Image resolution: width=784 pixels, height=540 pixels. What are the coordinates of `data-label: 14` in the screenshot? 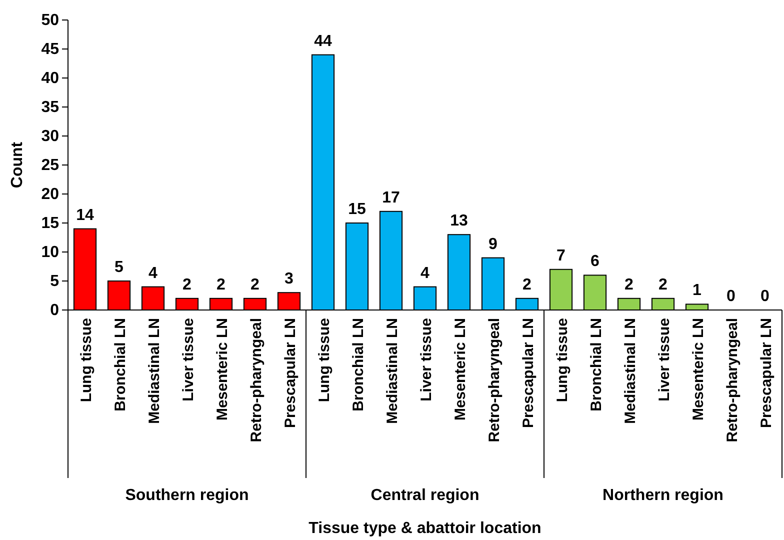 It's located at (85, 215).